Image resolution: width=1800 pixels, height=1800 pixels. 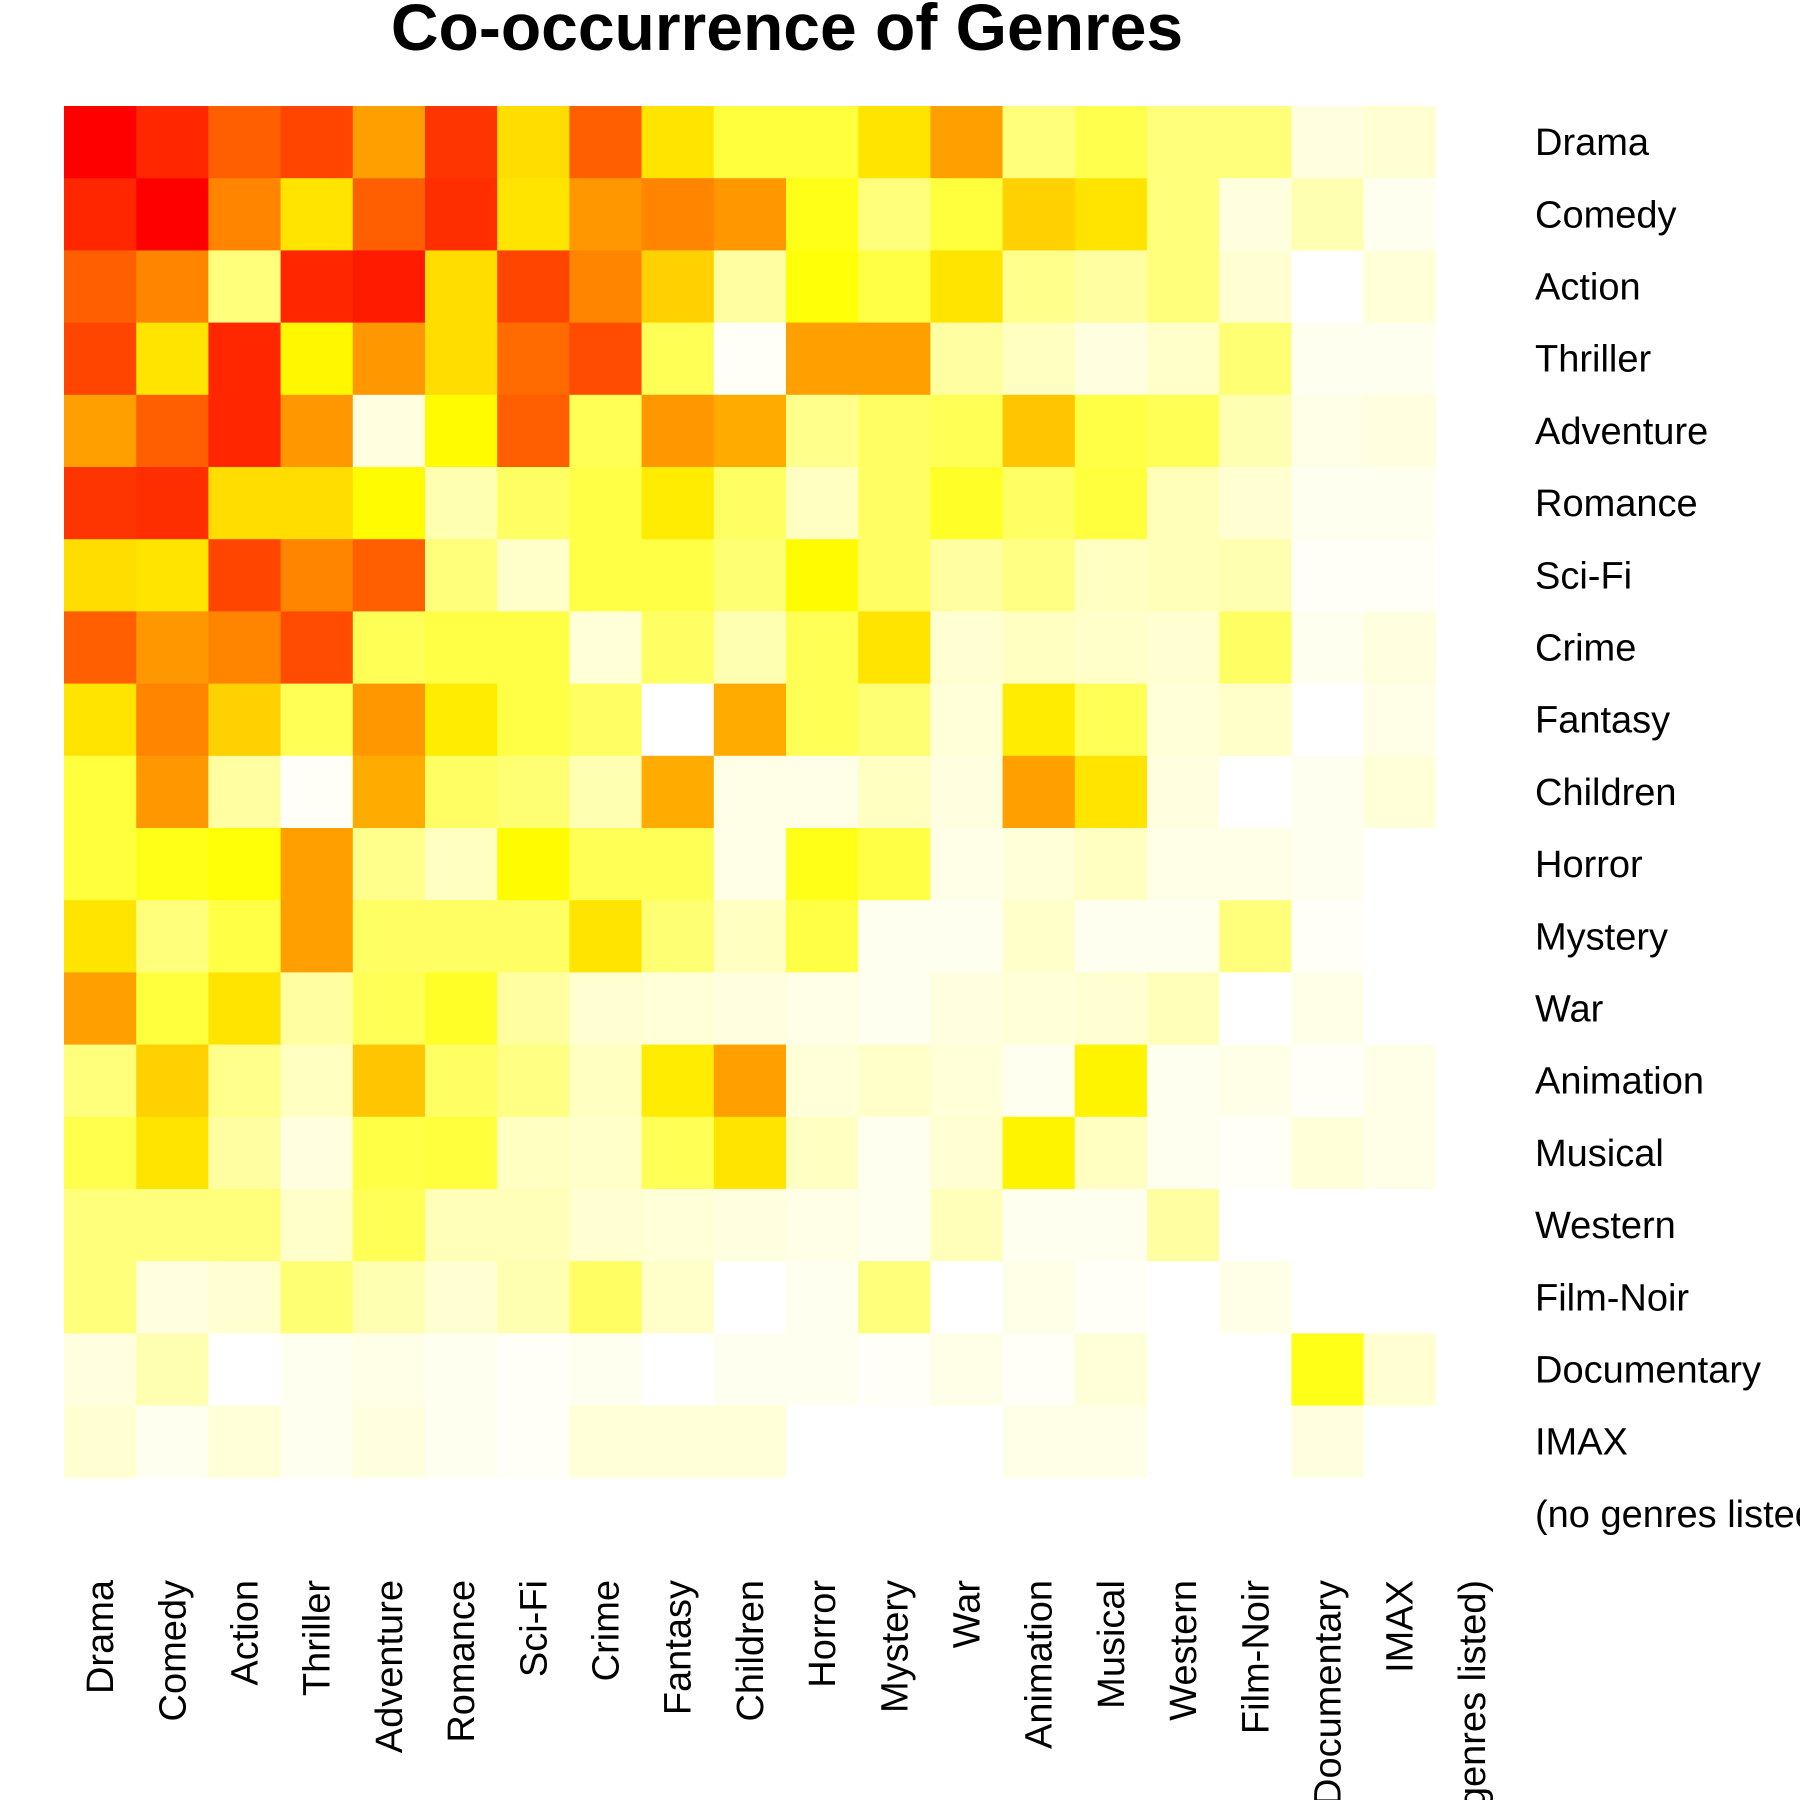 I want to click on heatmap-cell-action-thriller, so click(x=317, y=287).